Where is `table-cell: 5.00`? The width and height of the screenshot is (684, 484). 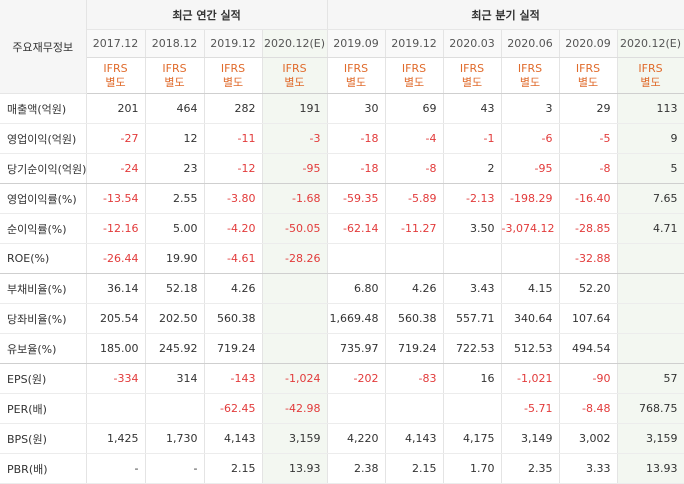
table-cell: 5.00 is located at coordinates (175, 228).